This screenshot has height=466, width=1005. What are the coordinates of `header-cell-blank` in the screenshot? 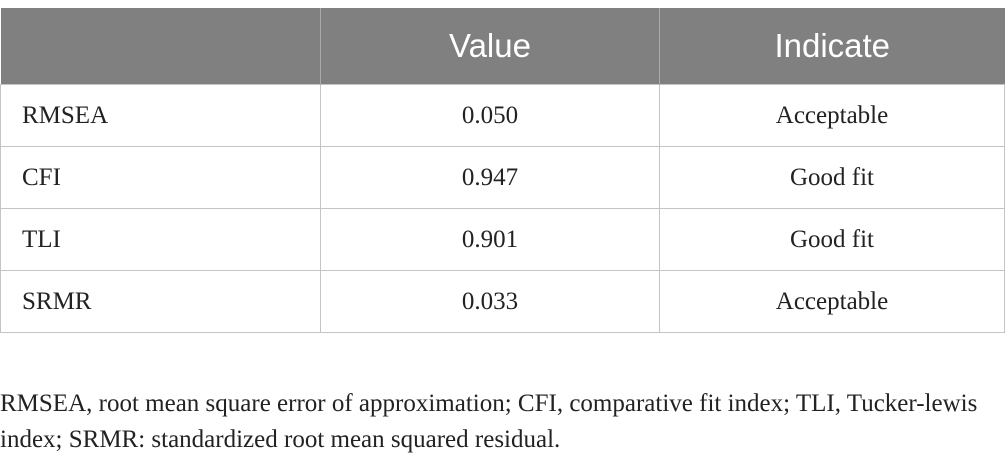 It's located at (160, 46).